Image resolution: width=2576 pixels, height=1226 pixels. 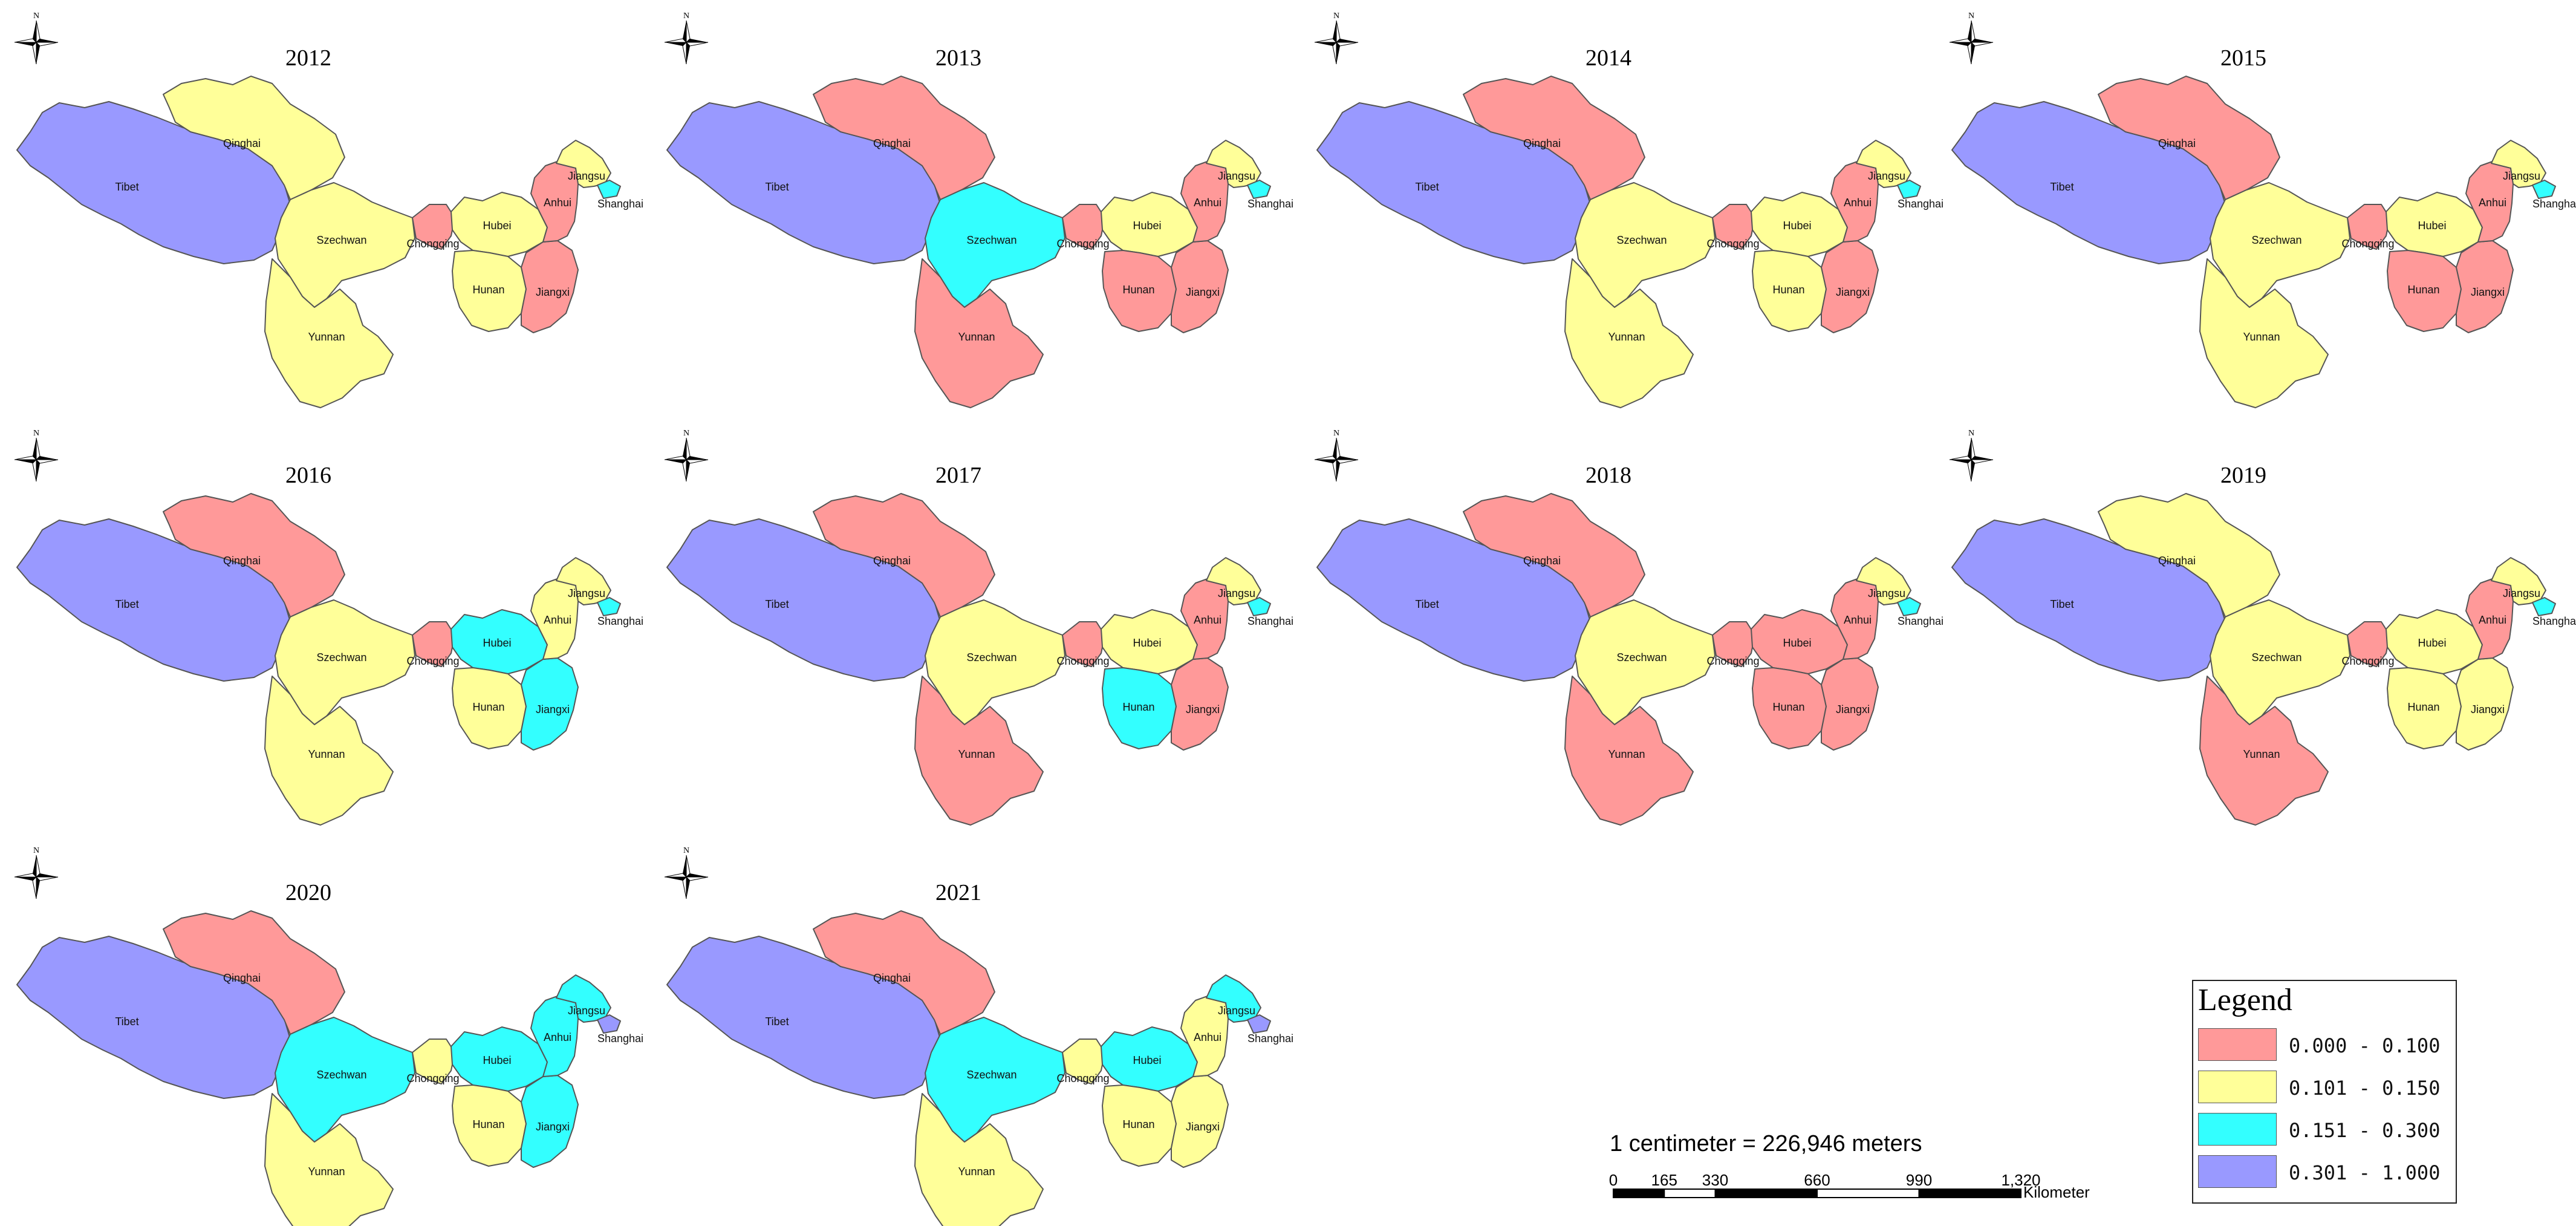 I want to click on map-title-2019: 2019, so click(x=2243, y=475).